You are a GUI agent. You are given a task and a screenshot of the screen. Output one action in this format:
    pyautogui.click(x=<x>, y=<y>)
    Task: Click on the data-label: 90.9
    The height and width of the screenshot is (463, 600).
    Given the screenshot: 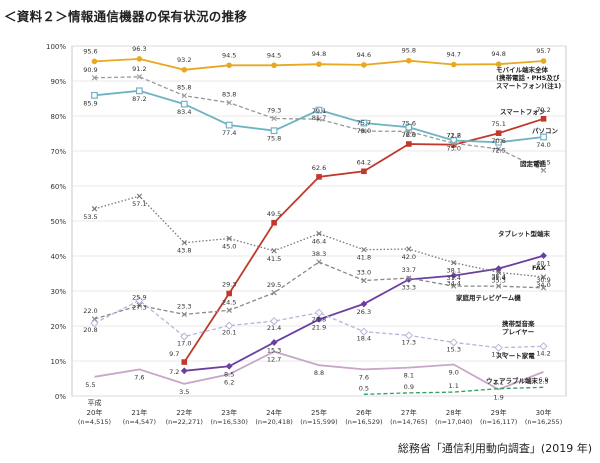 What is the action you would take?
    pyautogui.click(x=90, y=70)
    